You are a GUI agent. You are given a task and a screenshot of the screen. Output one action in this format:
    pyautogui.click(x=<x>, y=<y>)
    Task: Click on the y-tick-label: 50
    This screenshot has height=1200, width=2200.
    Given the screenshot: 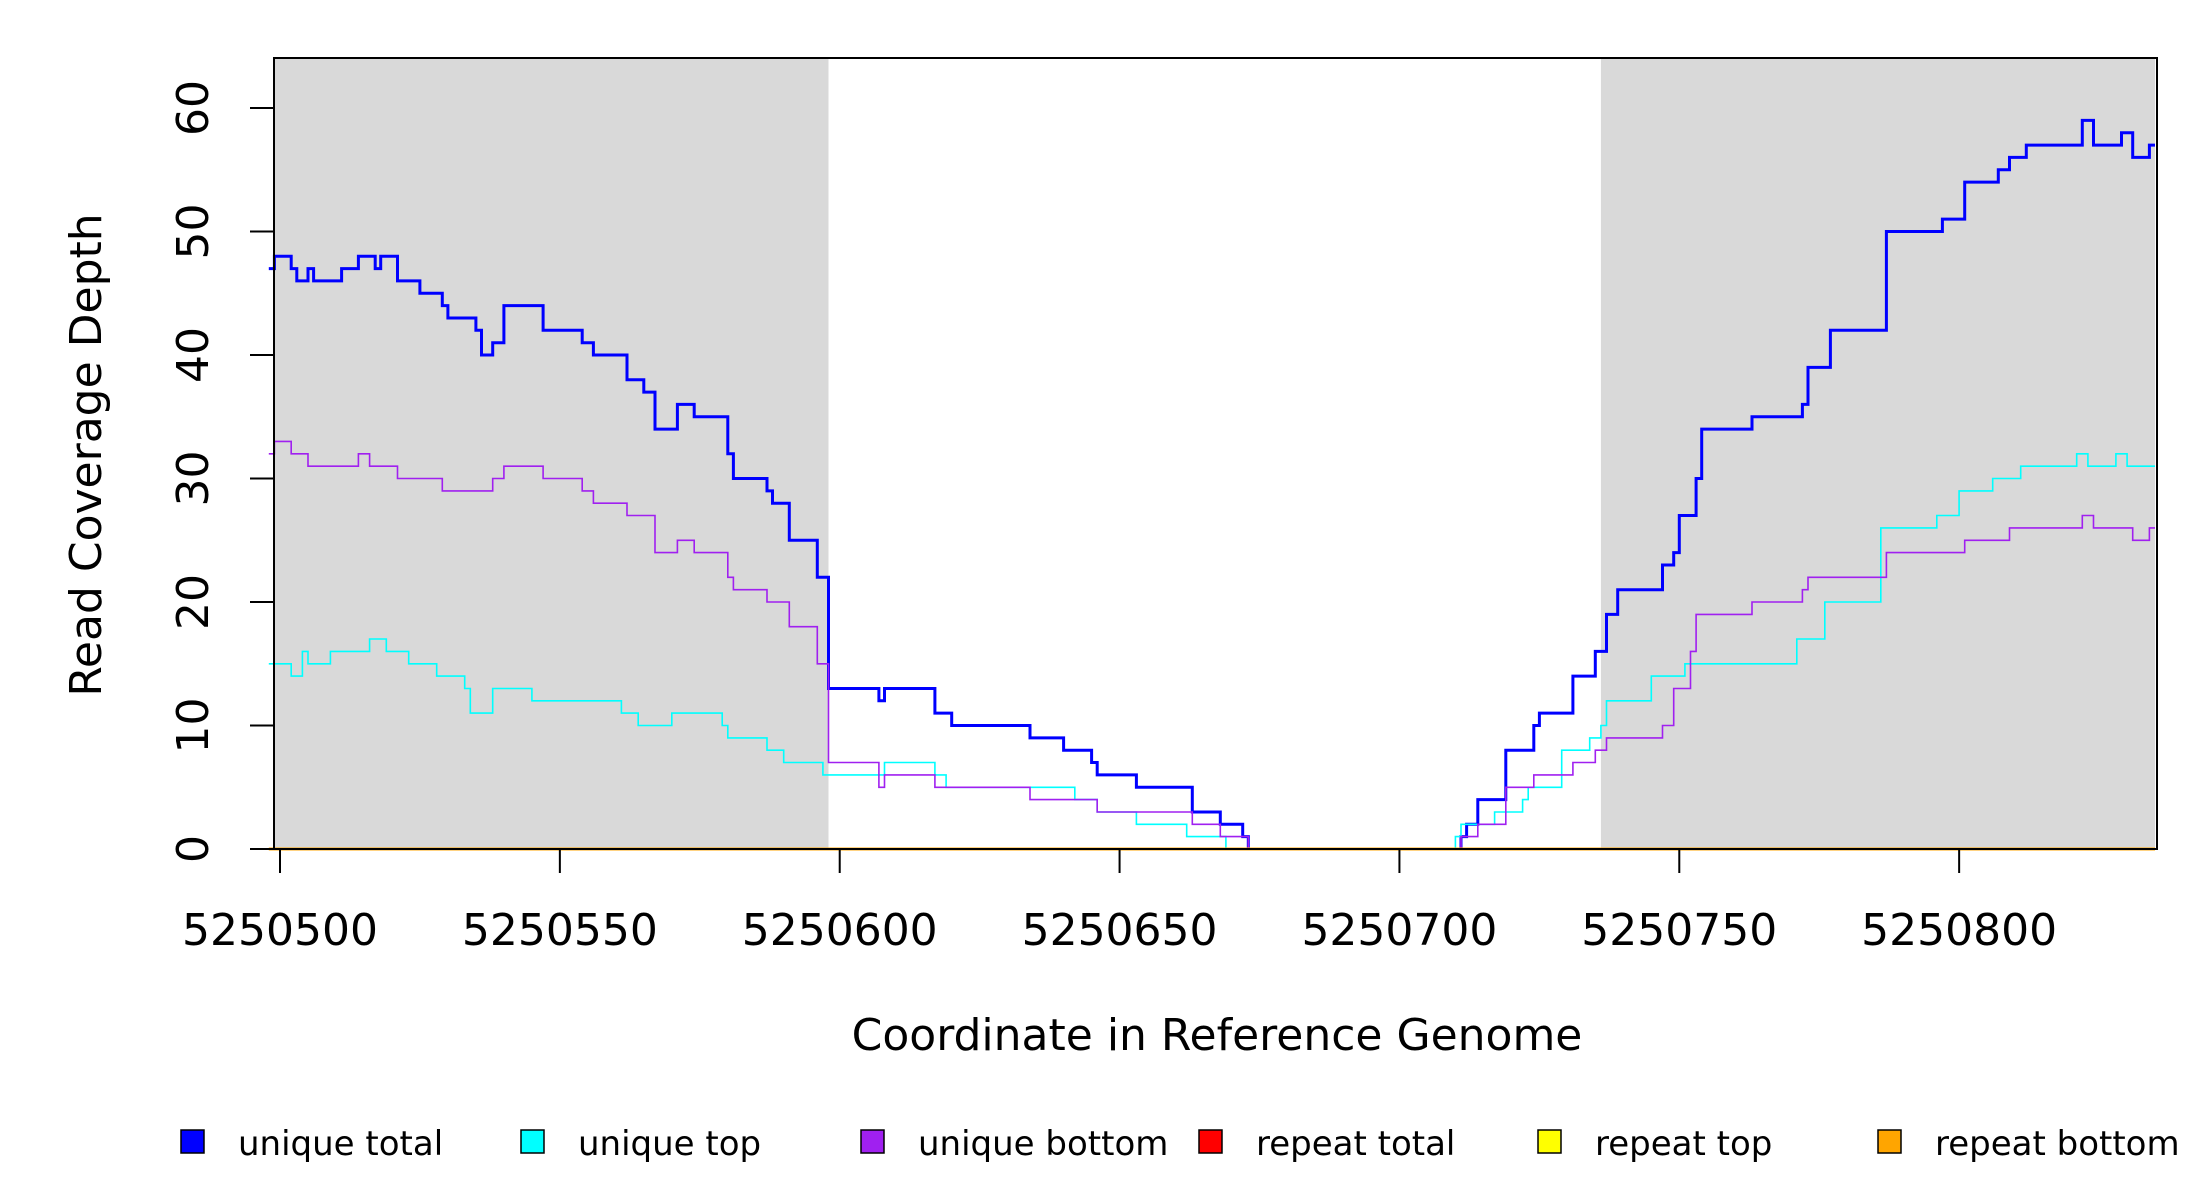 What is the action you would take?
    pyautogui.click(x=193, y=232)
    